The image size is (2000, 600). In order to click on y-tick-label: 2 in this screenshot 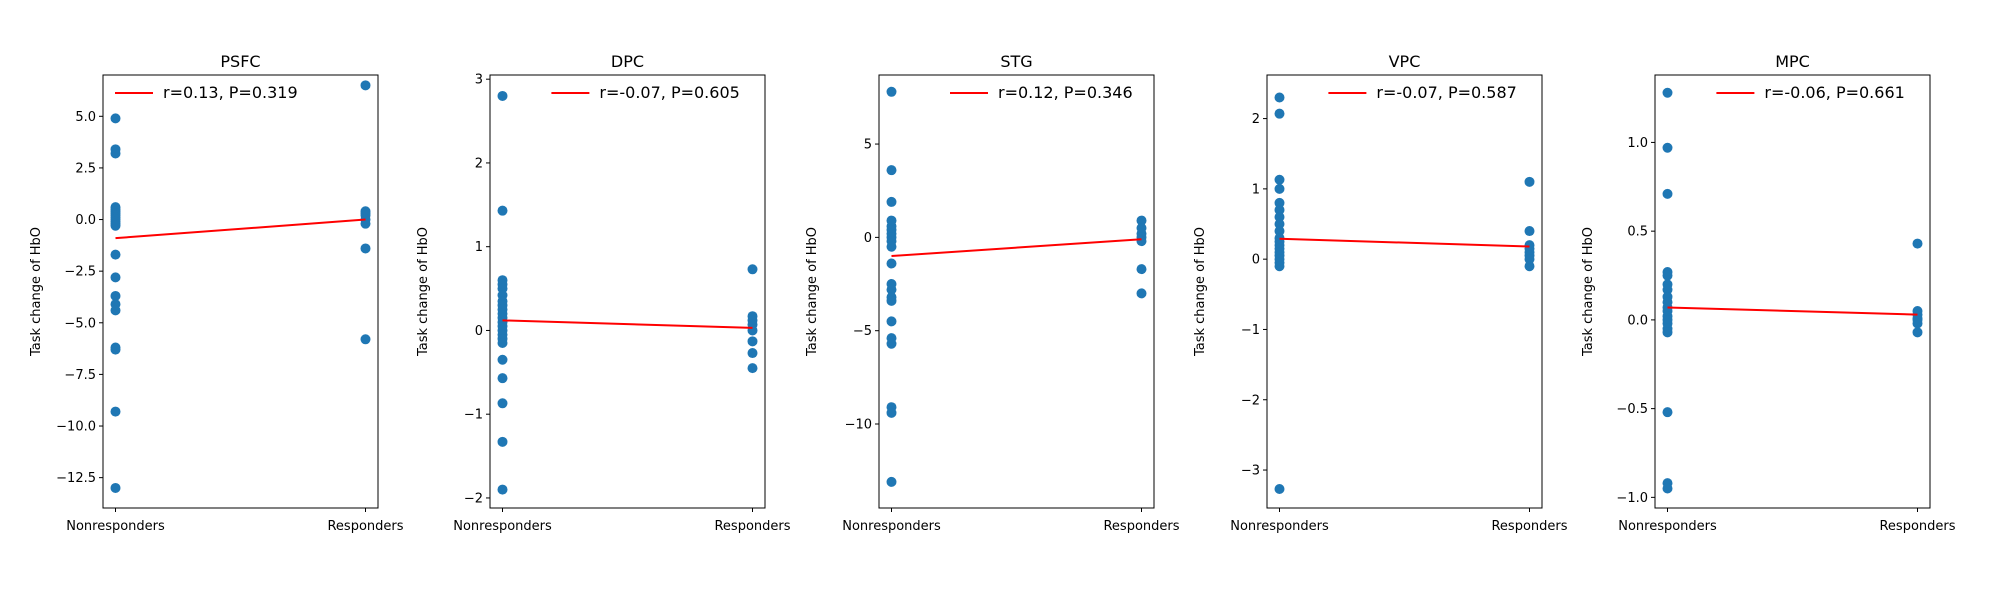, I will do `click(479, 163)`.